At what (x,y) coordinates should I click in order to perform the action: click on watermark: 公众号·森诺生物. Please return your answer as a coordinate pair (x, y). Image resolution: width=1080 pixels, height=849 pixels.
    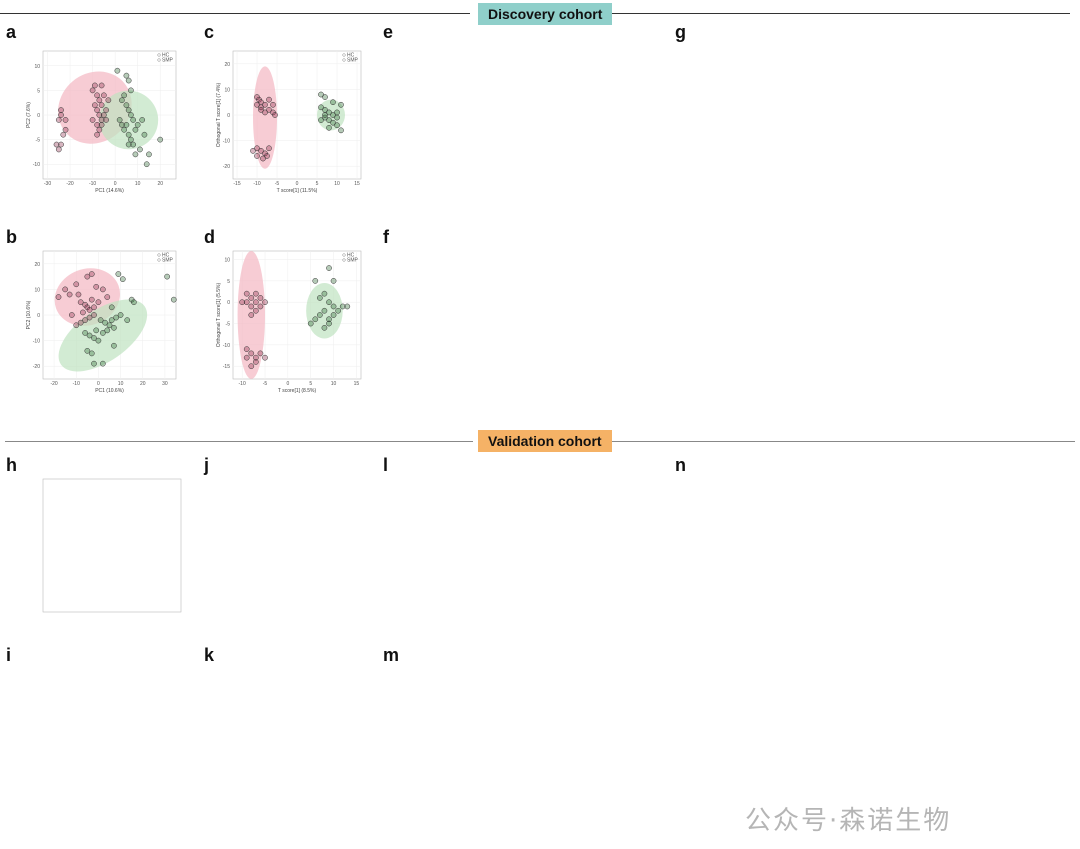
    Looking at the image, I should click on (848, 821).